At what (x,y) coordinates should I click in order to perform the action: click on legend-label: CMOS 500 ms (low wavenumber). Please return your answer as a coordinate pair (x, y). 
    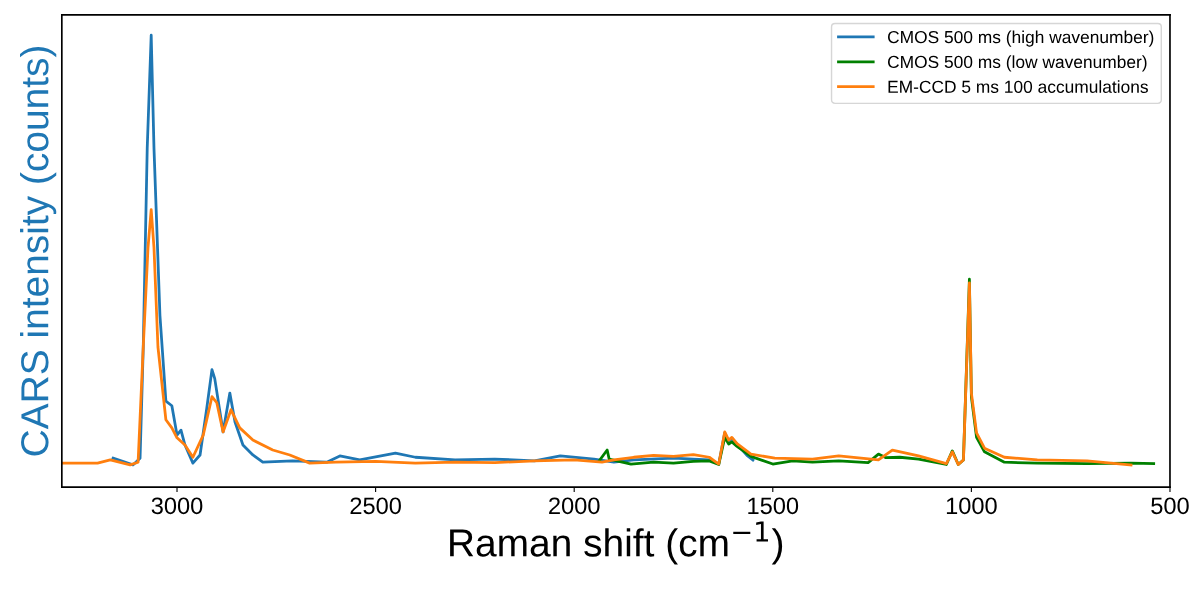
    Looking at the image, I should click on (1017, 63).